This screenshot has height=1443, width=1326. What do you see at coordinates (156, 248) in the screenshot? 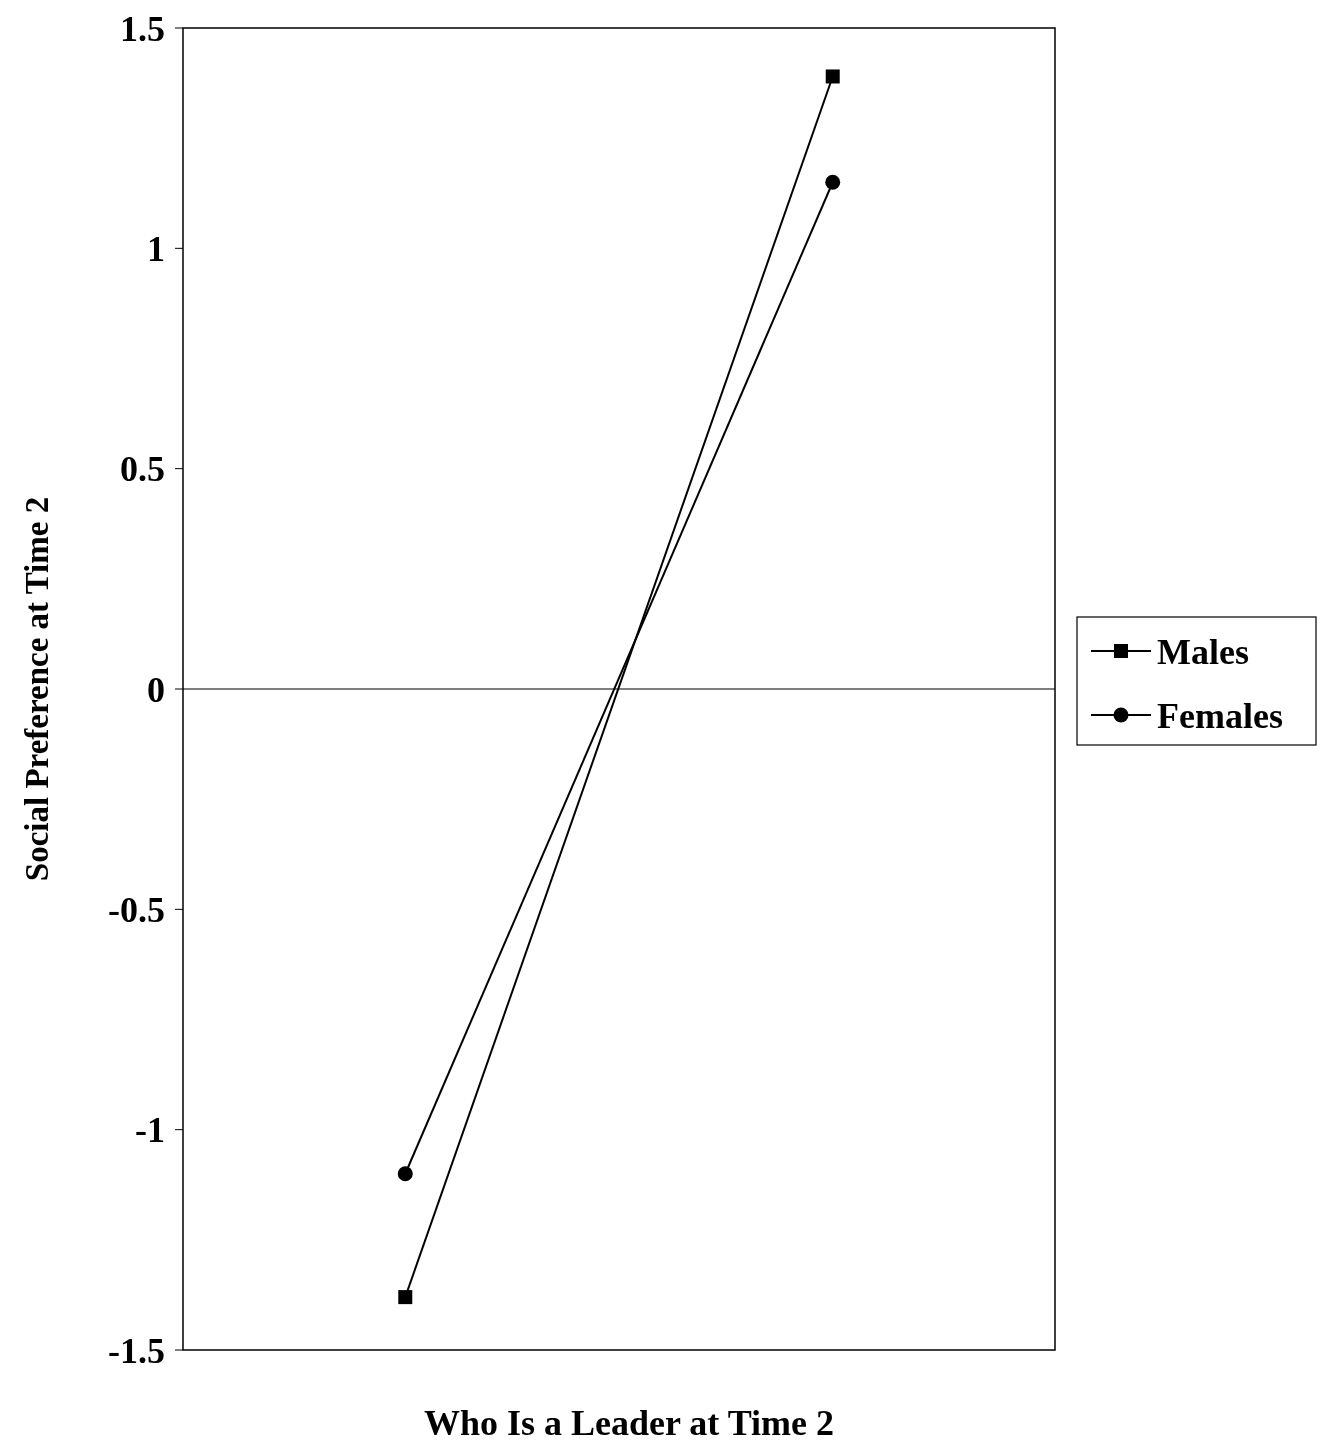
I see `y-tick-label: 1` at bounding box center [156, 248].